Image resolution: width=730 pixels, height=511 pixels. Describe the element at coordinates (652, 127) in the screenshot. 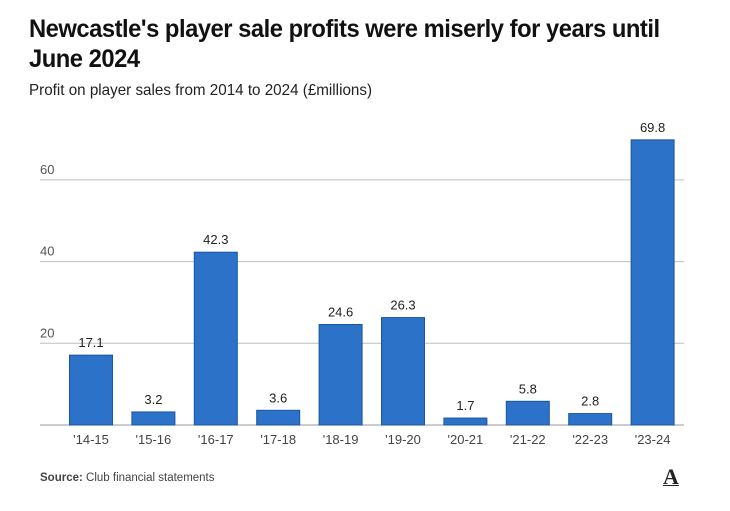

I see `data-label: 69.8` at that location.